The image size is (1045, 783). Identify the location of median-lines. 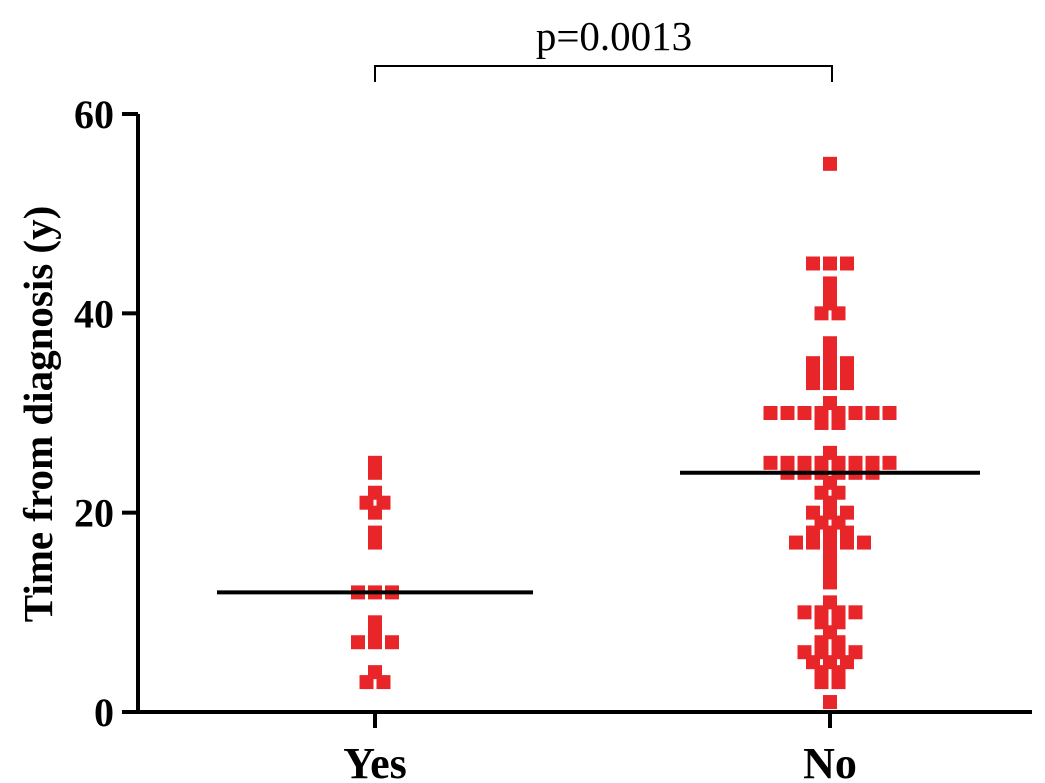
(598, 532).